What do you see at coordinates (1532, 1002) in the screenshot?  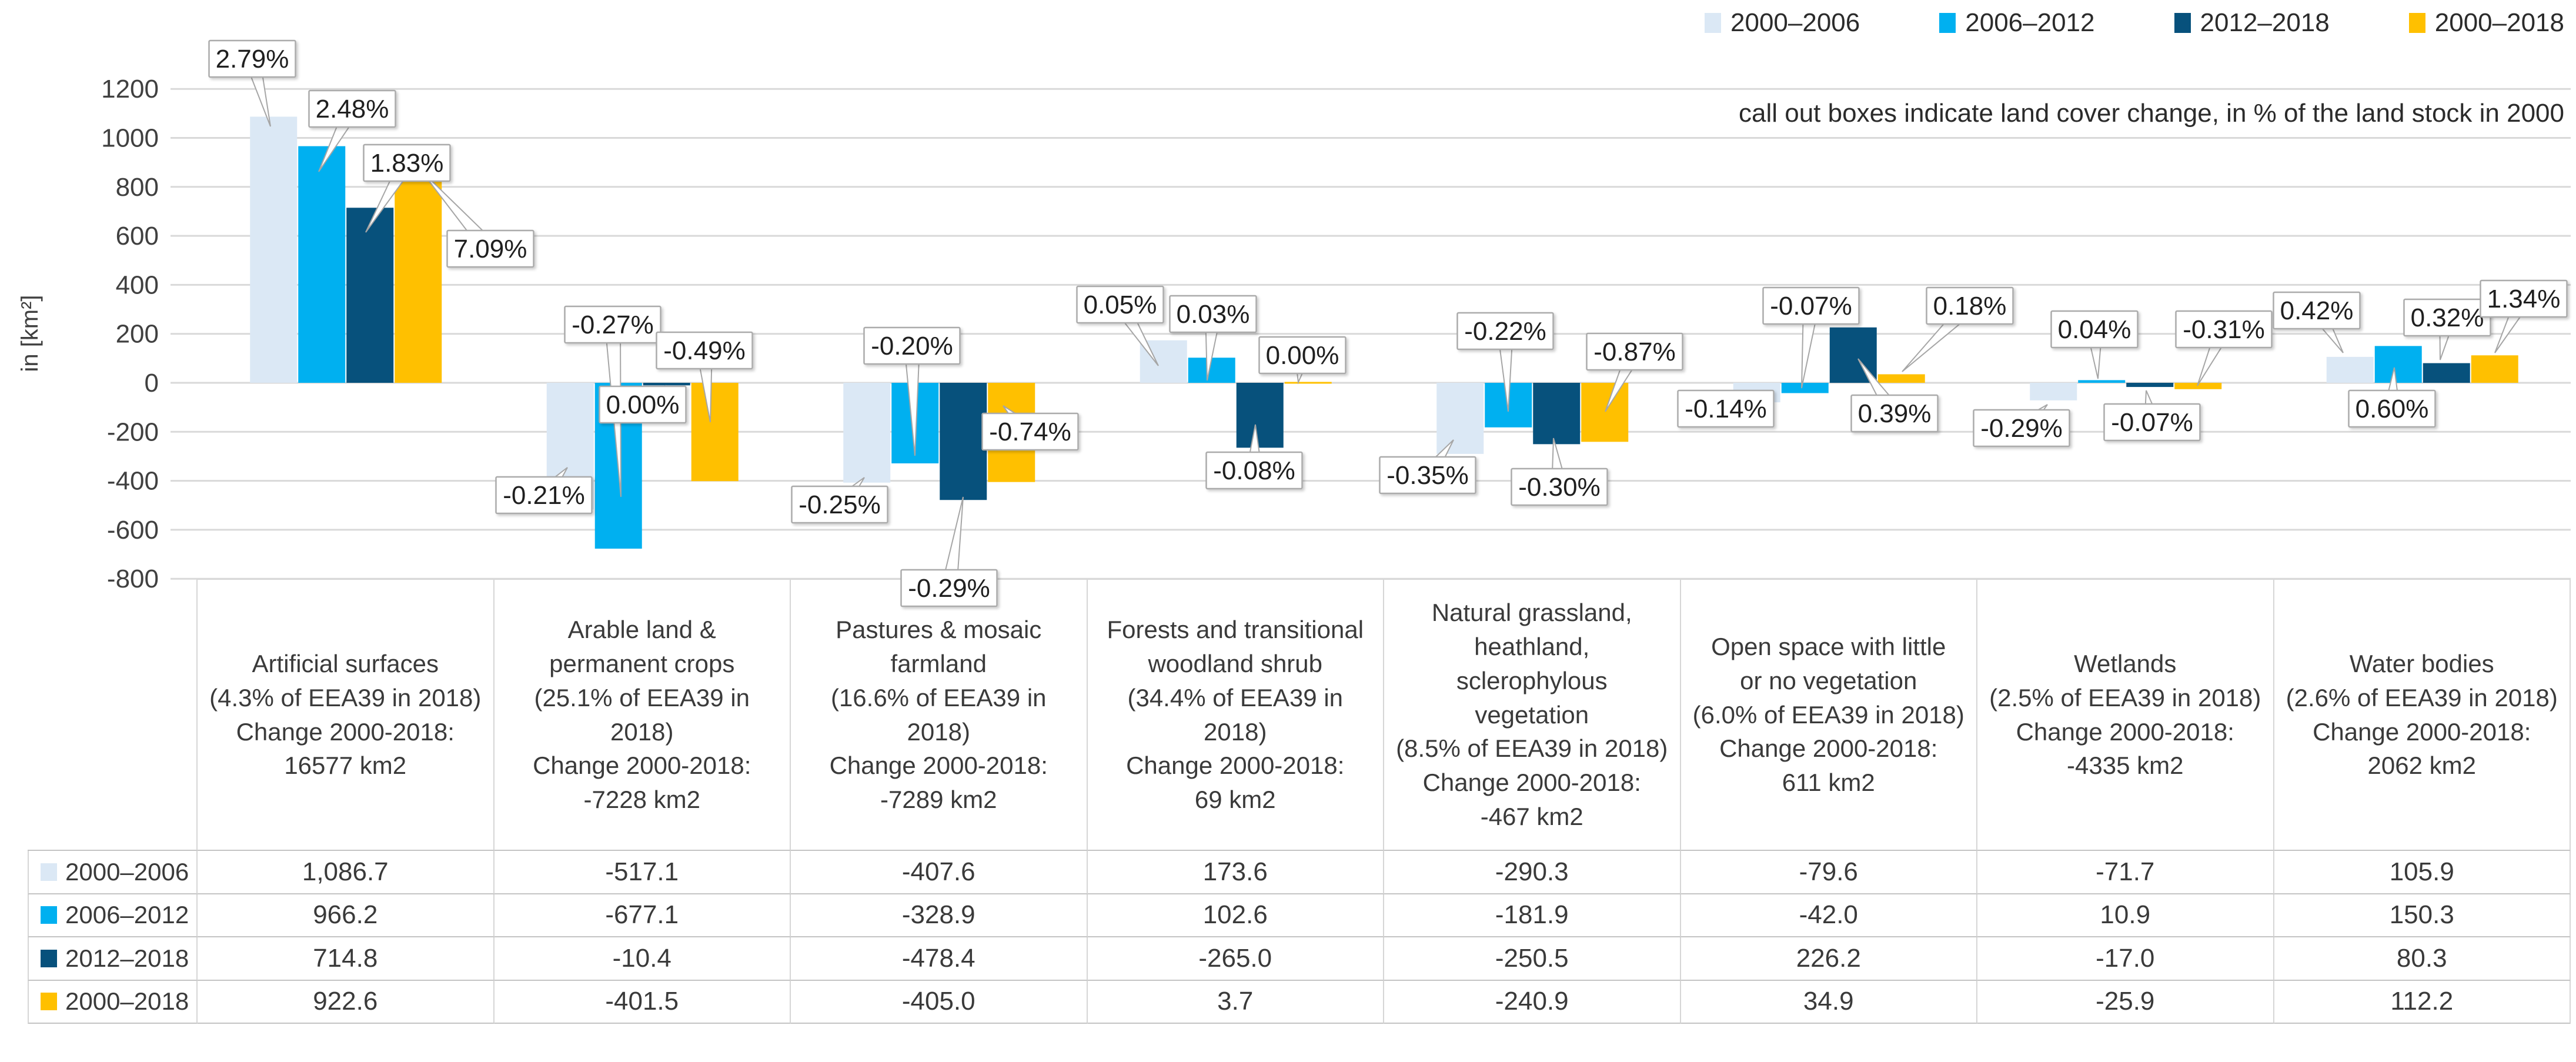 I see `table-cell: -240.9` at bounding box center [1532, 1002].